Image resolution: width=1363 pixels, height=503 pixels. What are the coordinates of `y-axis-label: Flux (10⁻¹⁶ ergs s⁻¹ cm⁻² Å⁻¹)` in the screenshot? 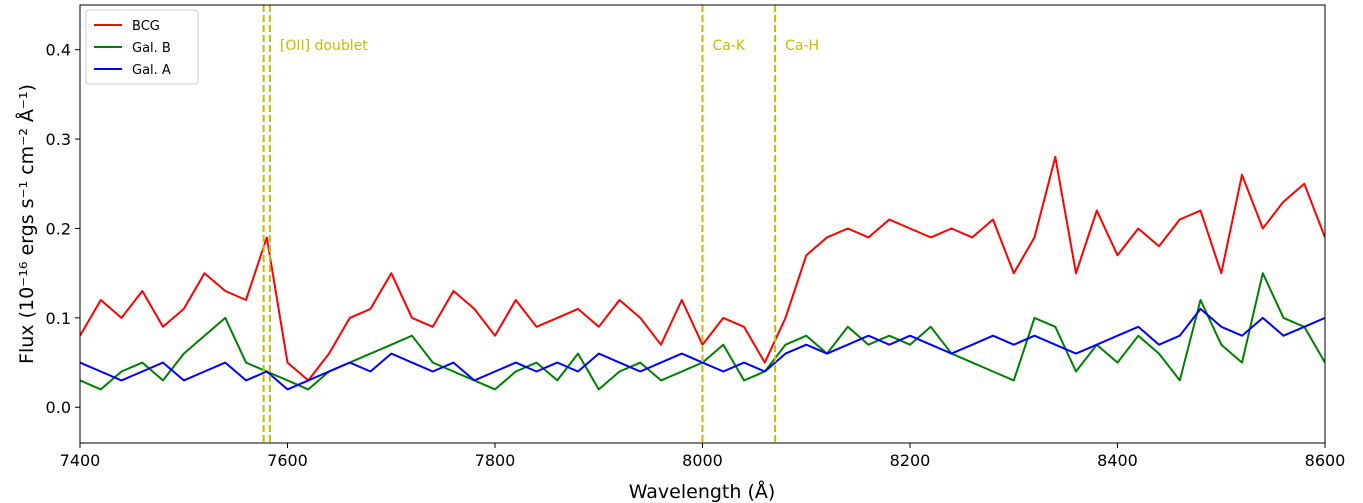 It's located at (26, 224).